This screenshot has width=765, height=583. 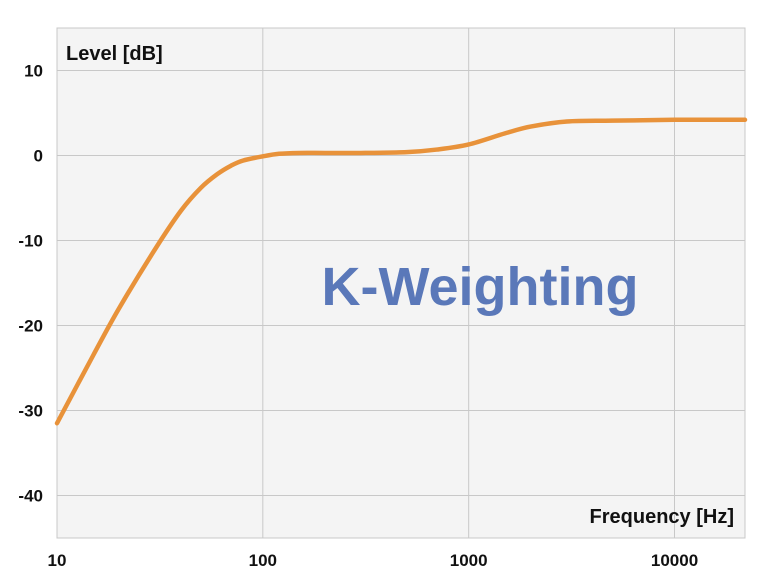 What do you see at coordinates (38, 156) in the screenshot?
I see `y-tick-label: 0` at bounding box center [38, 156].